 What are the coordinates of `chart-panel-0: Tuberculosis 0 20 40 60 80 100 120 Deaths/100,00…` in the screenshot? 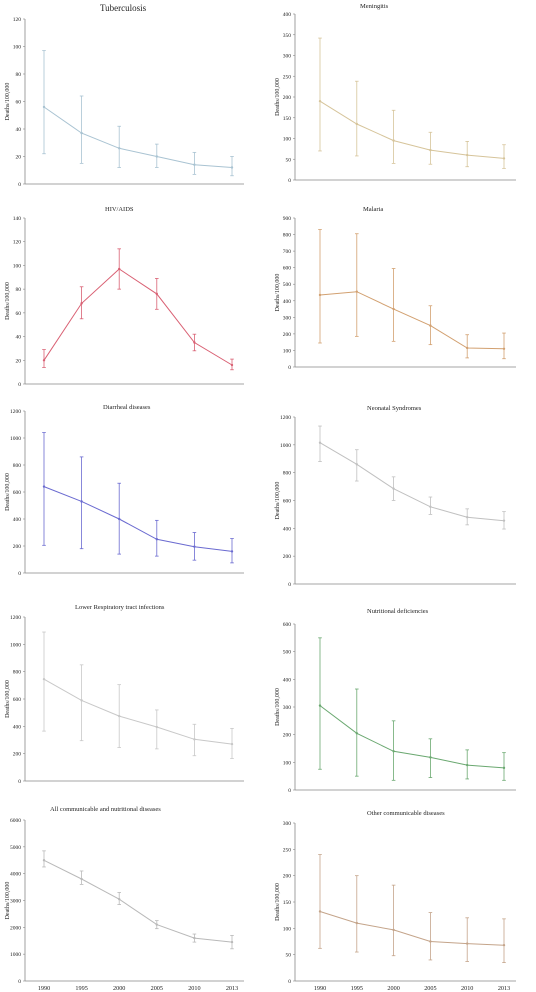 It's located at (124, 95).